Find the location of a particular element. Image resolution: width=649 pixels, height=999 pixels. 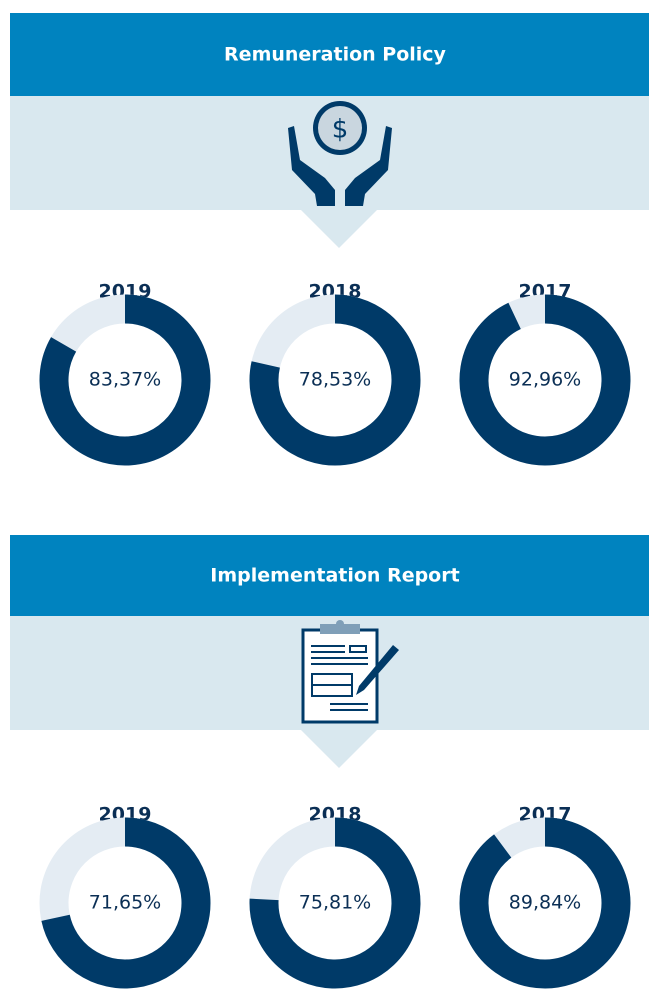

value-label: 71,65% is located at coordinates (125, 903).